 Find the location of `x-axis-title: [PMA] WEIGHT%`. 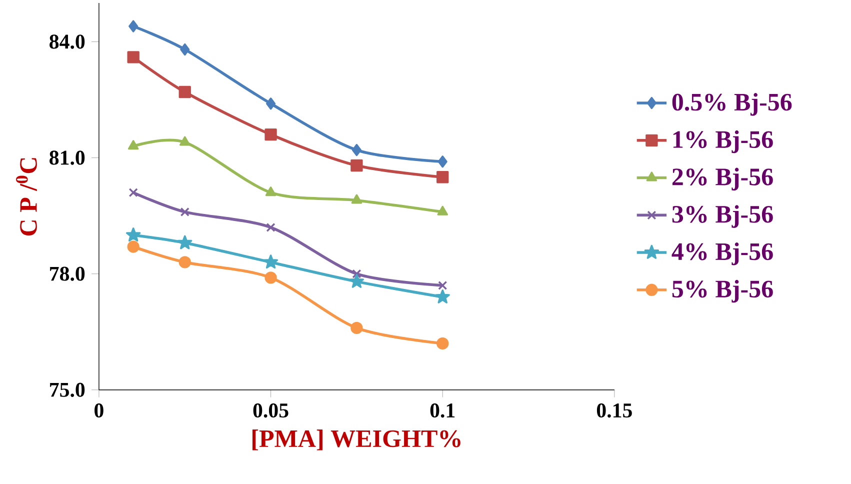

x-axis-title: [PMA] WEIGHT% is located at coordinates (356, 440).